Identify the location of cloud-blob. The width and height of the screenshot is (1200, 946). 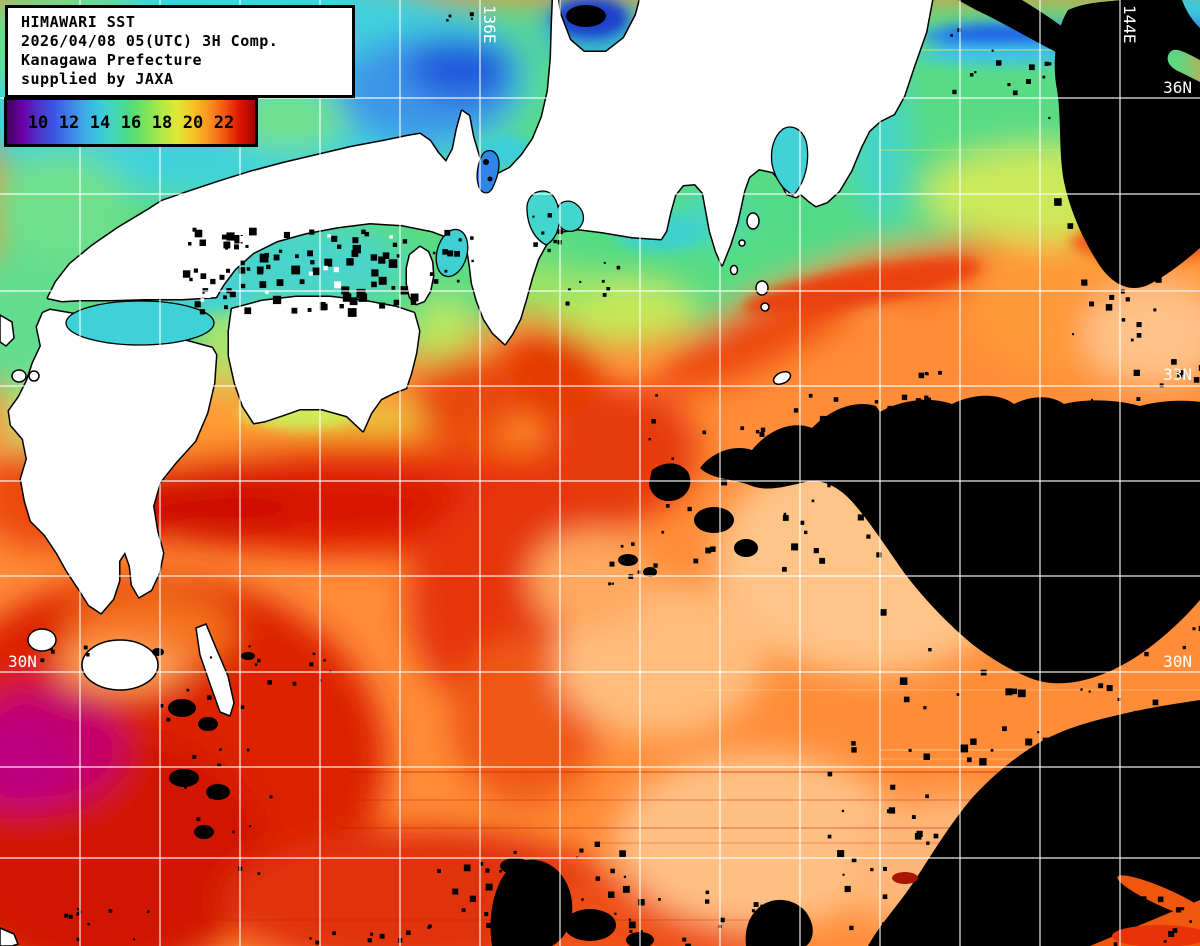
(515, 866).